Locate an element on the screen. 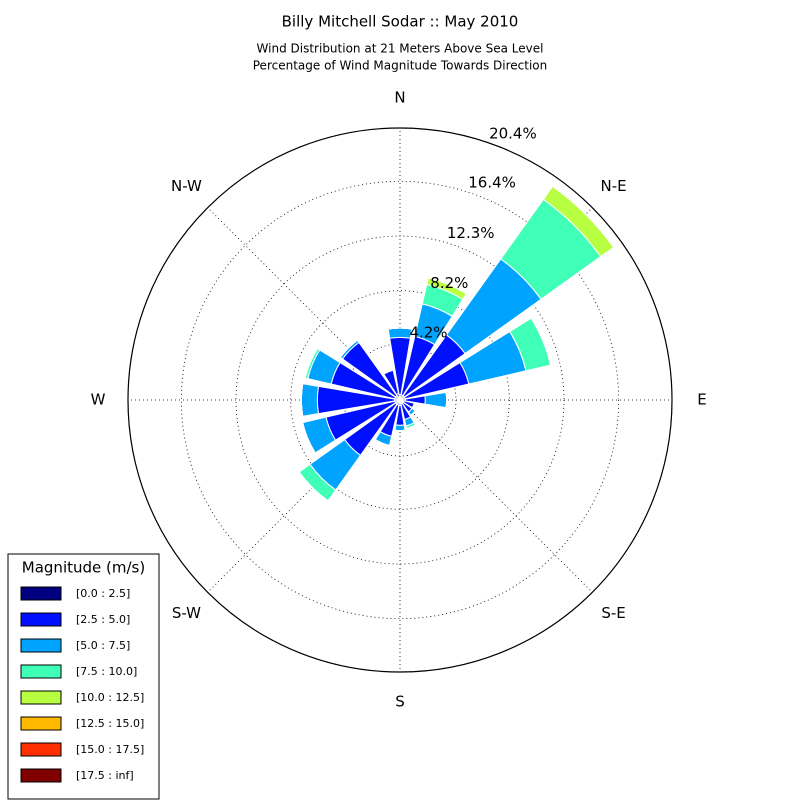 This screenshot has width=800, height=800. direction-label: W is located at coordinates (98, 400).